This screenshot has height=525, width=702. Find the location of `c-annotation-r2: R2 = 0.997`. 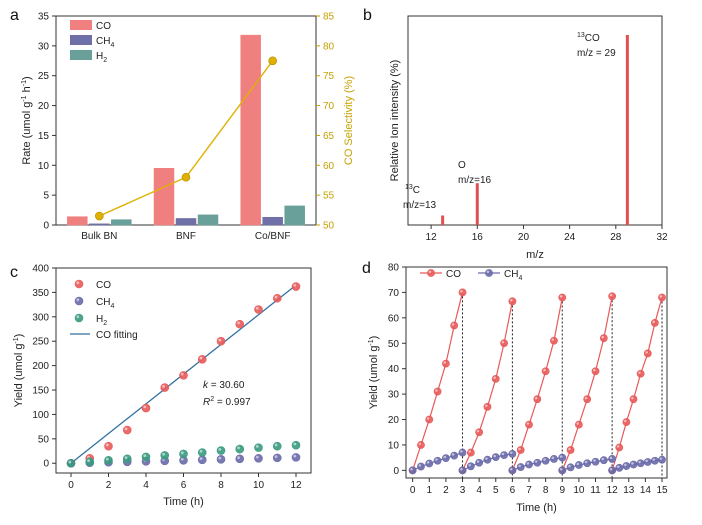

c-annotation-r2: R2 = 0.997 is located at coordinates (227, 402).